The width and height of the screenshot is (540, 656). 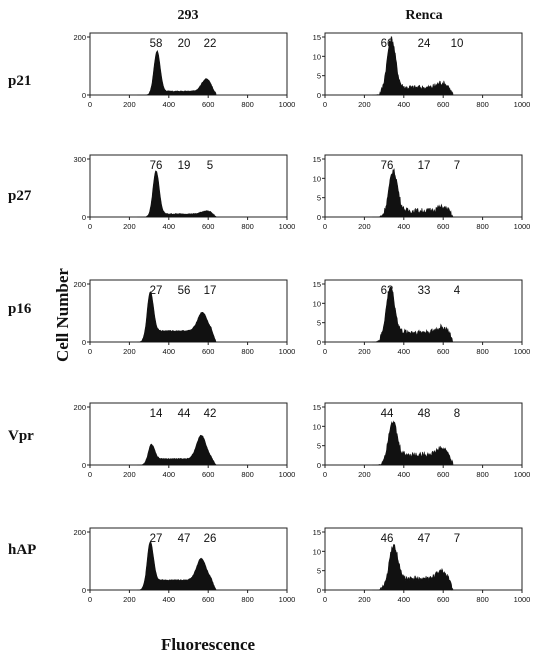 What do you see at coordinates (20, 196) in the screenshot?
I see `row-label-p27: p27` at bounding box center [20, 196].